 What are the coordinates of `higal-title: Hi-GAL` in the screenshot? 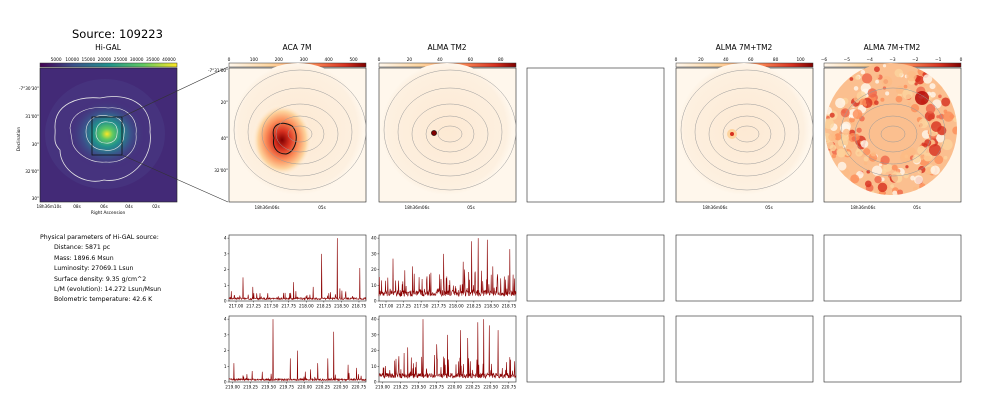 It's located at (108, 47).